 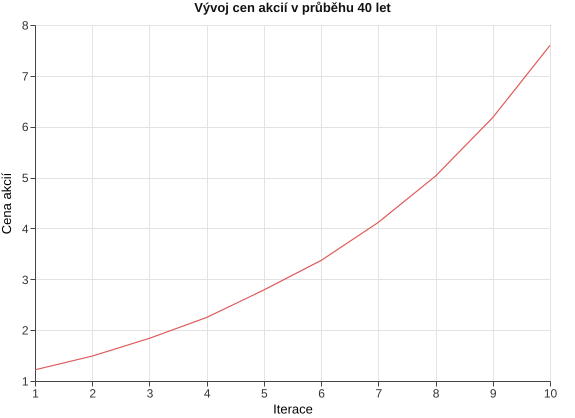 What do you see at coordinates (36, 393) in the screenshot?
I see `x-tick-label: 1` at bounding box center [36, 393].